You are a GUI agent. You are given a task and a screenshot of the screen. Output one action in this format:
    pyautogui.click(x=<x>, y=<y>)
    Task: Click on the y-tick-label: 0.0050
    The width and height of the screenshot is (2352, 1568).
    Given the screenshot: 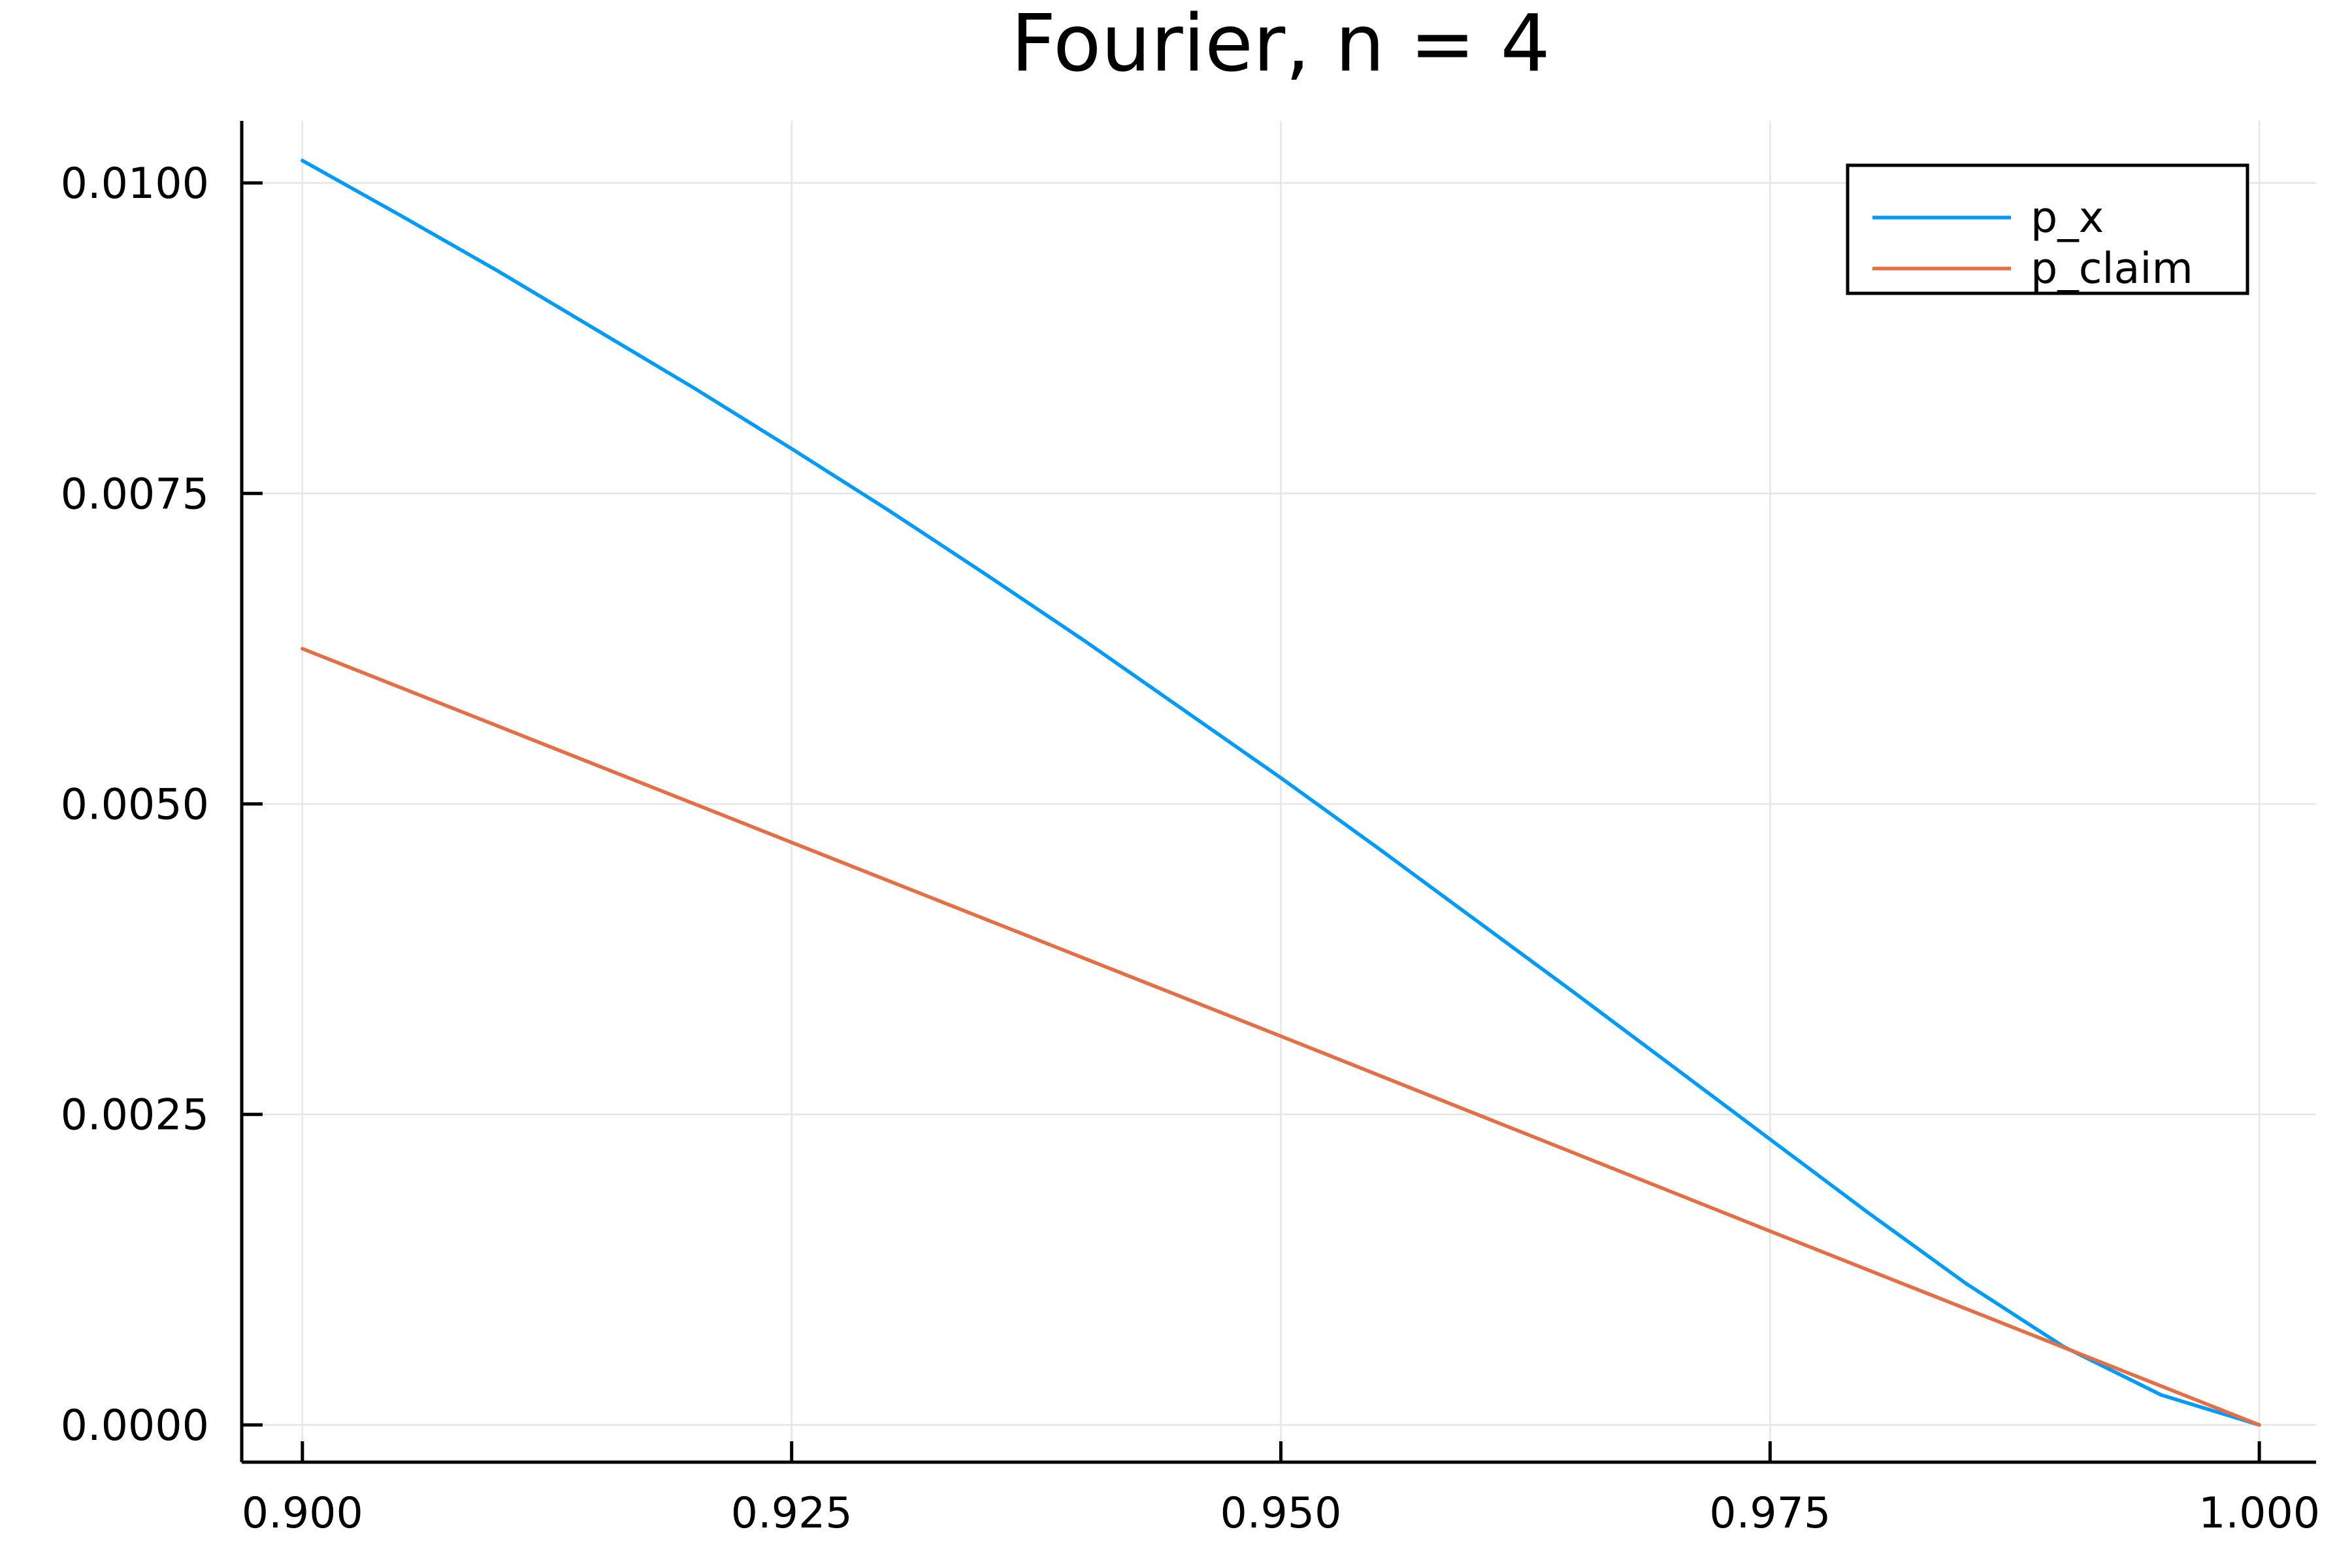 What is the action you would take?
    pyautogui.click(x=135, y=805)
    